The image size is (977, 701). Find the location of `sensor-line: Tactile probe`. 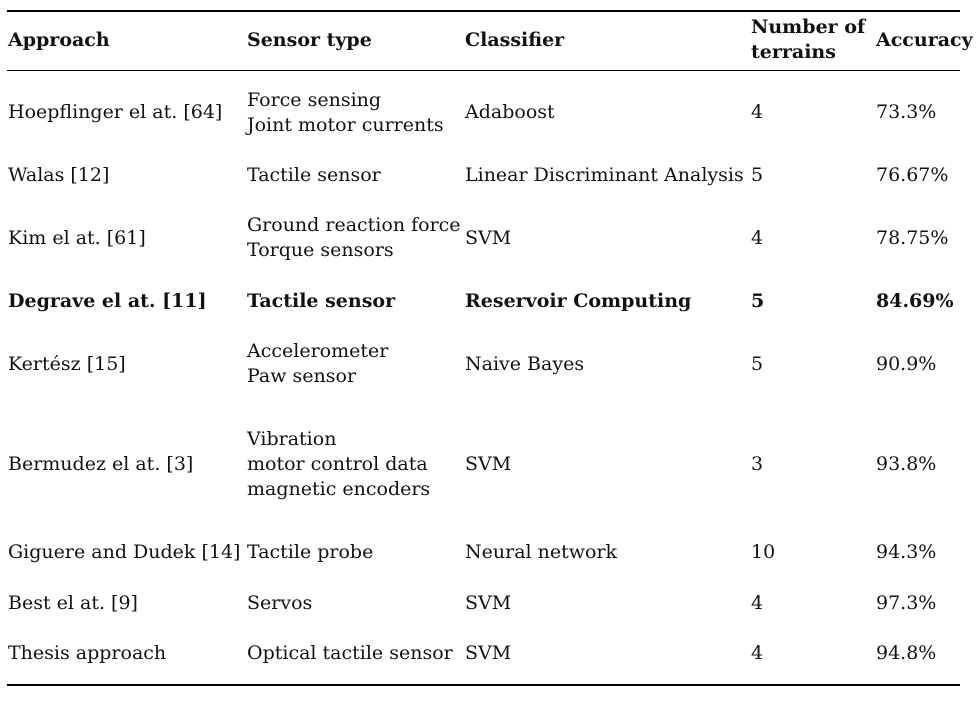

sensor-line: Tactile probe is located at coordinates (310, 552).